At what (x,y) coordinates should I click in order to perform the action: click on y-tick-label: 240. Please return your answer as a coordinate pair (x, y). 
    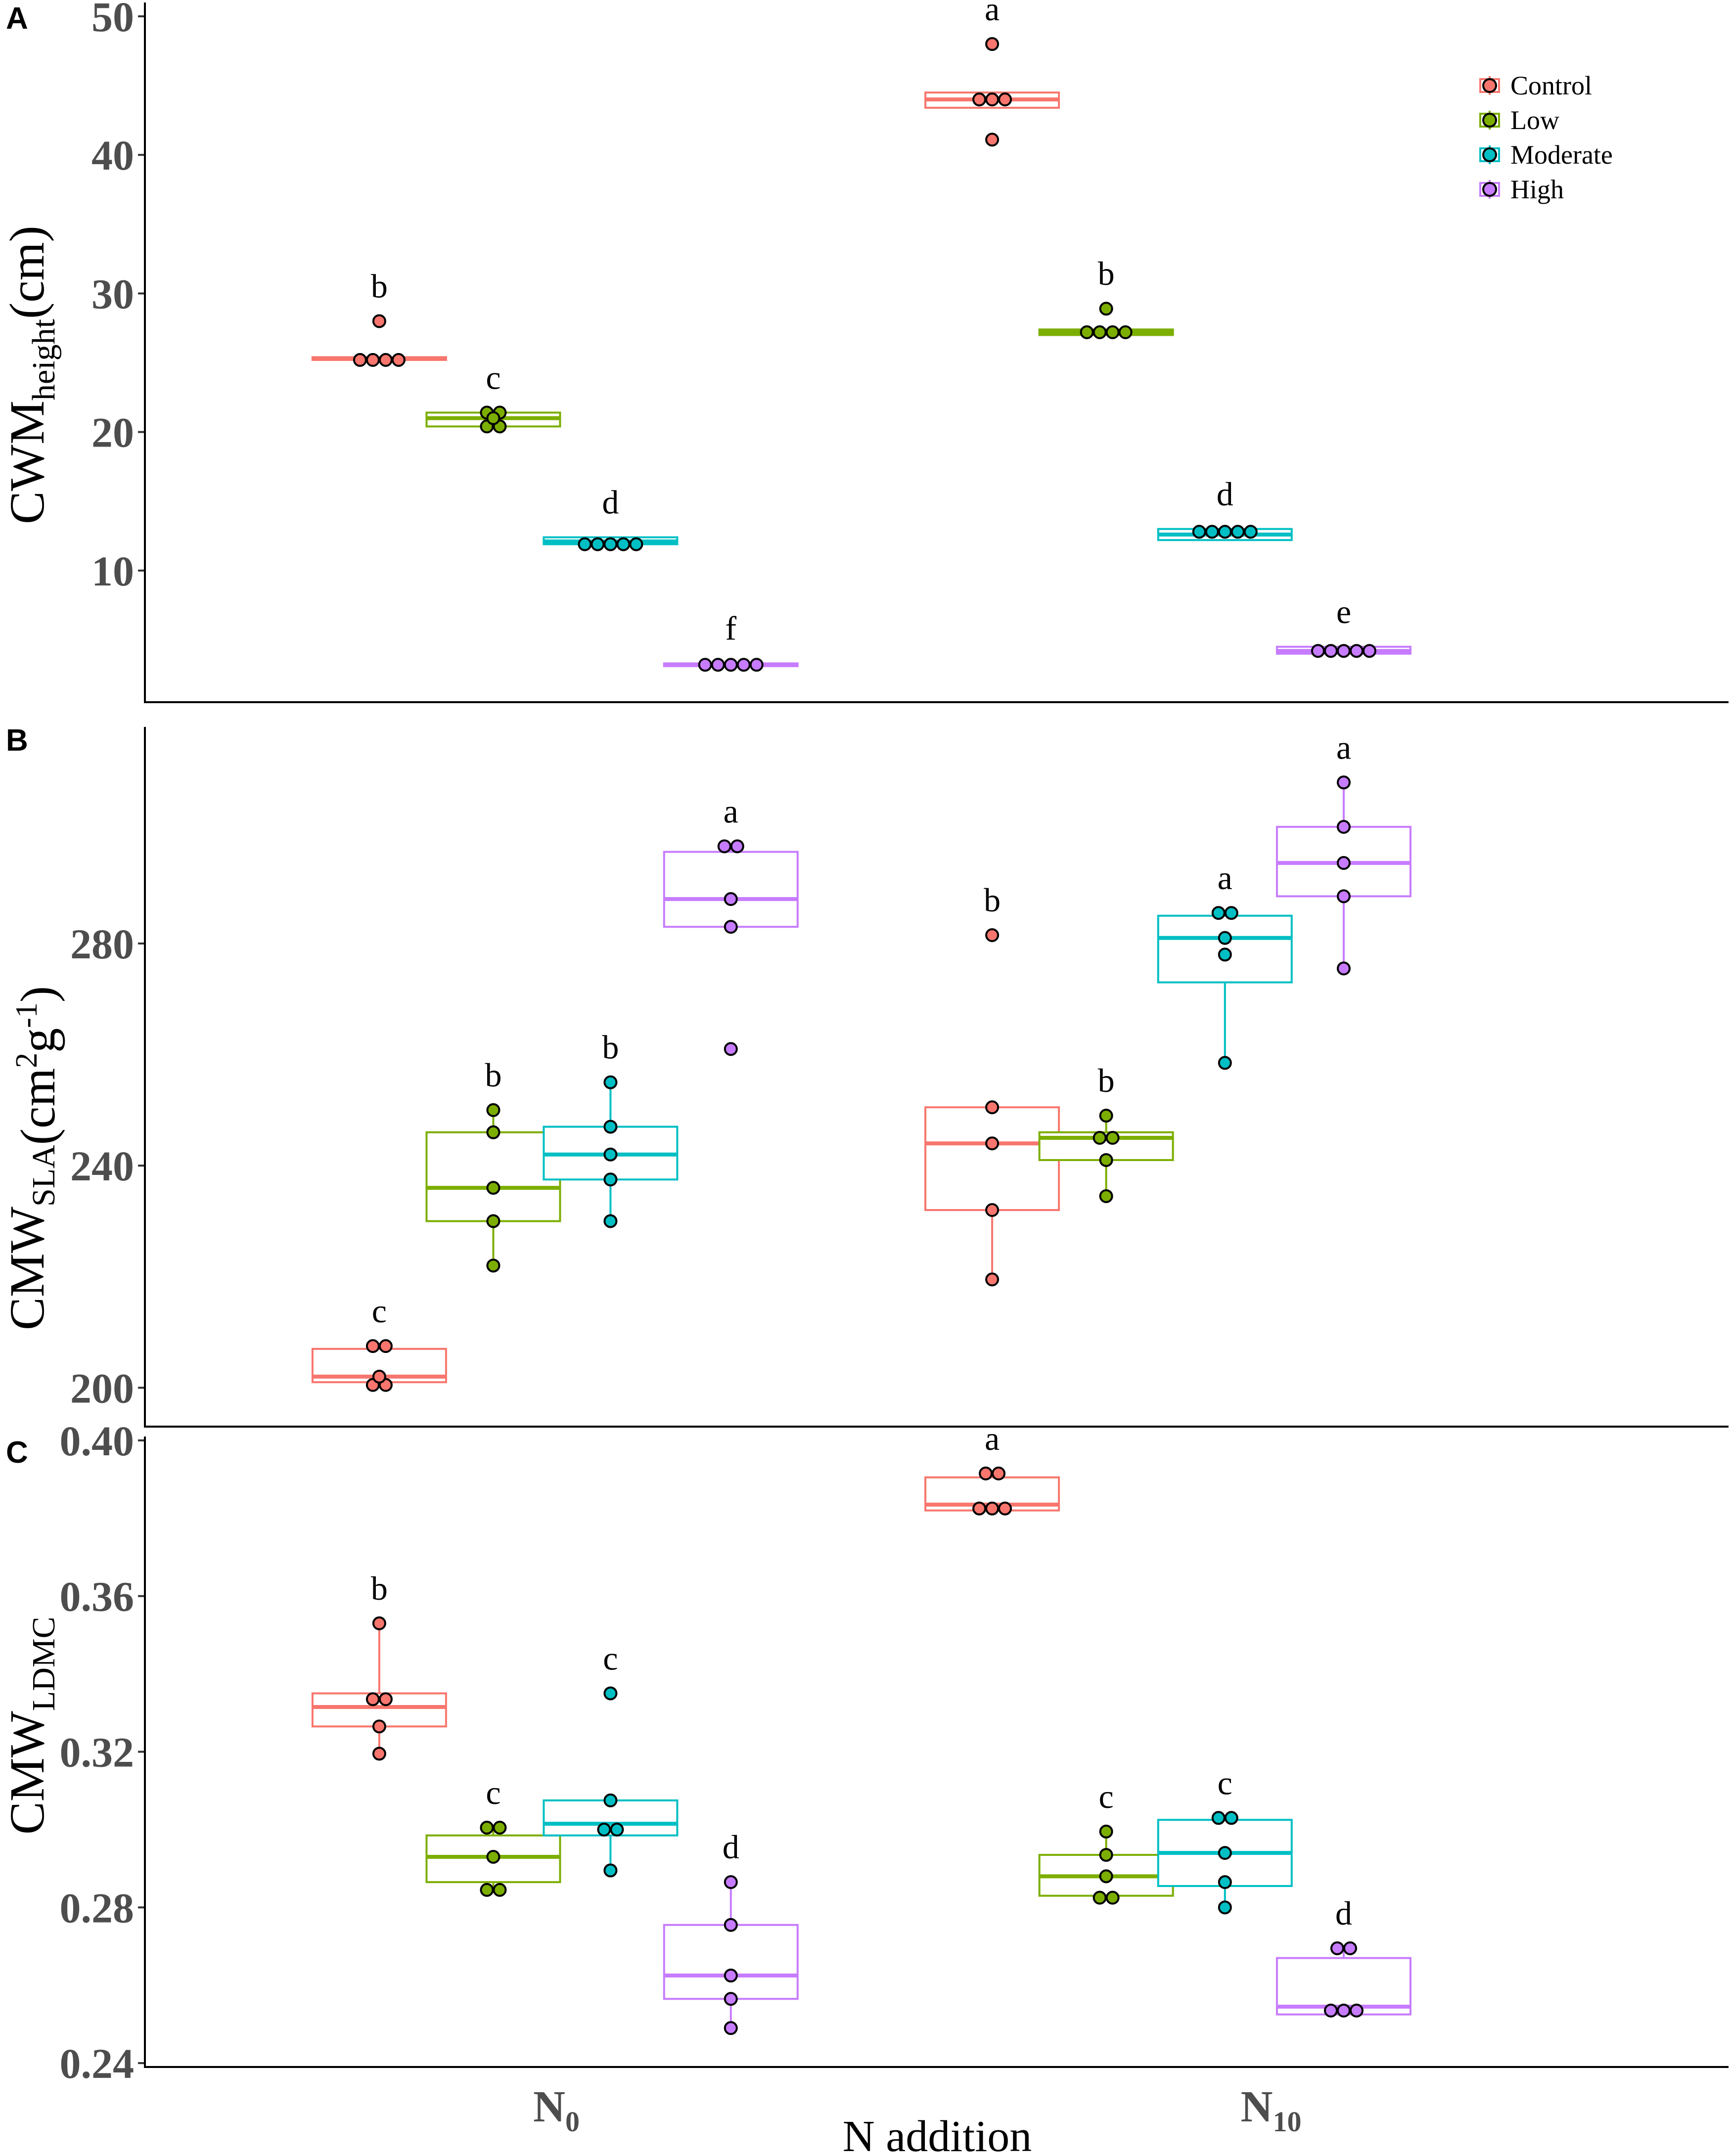
    Looking at the image, I should click on (102, 1166).